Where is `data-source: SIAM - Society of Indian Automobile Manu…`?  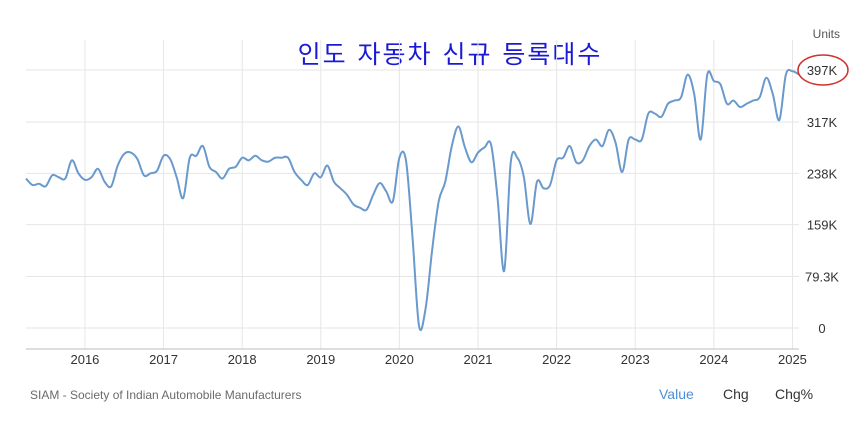 data-source: SIAM - Society of Indian Automobile Manu… is located at coordinates (166, 395).